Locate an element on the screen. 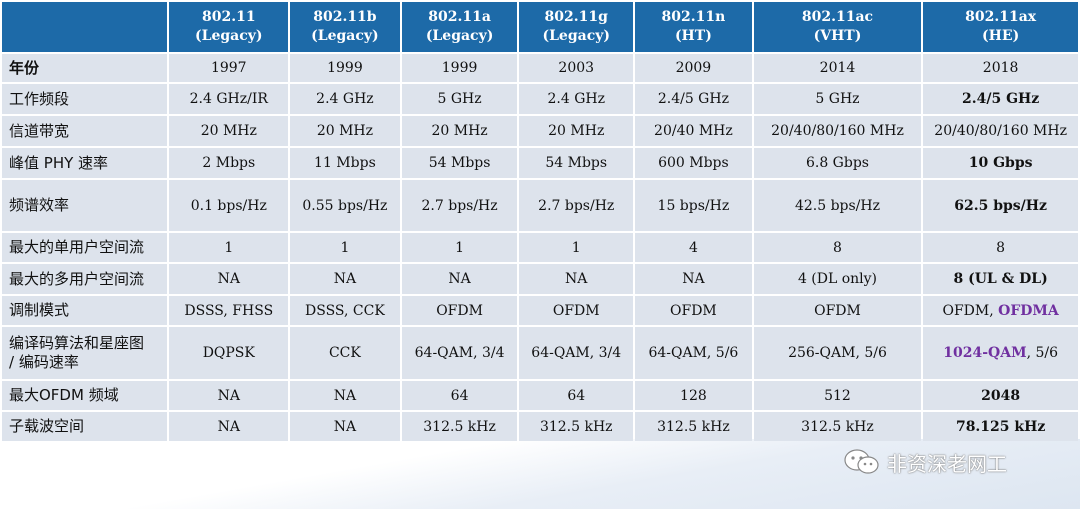  header-80211ax: 802.11ax (HE) is located at coordinates (1000, 27).